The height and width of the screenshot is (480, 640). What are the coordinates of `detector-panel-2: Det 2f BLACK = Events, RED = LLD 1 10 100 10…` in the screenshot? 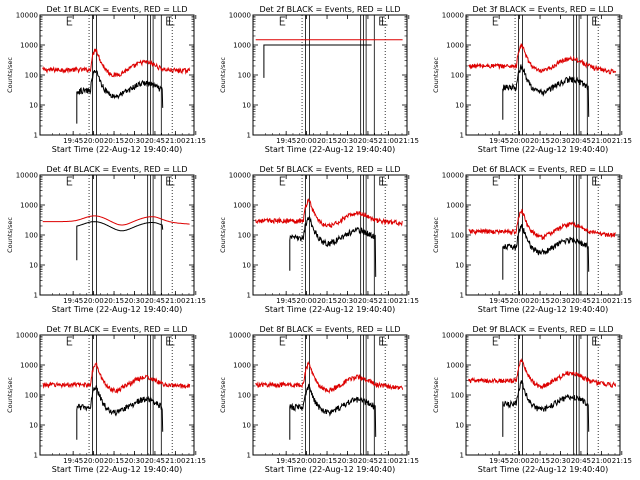 It's located at (319, 79).